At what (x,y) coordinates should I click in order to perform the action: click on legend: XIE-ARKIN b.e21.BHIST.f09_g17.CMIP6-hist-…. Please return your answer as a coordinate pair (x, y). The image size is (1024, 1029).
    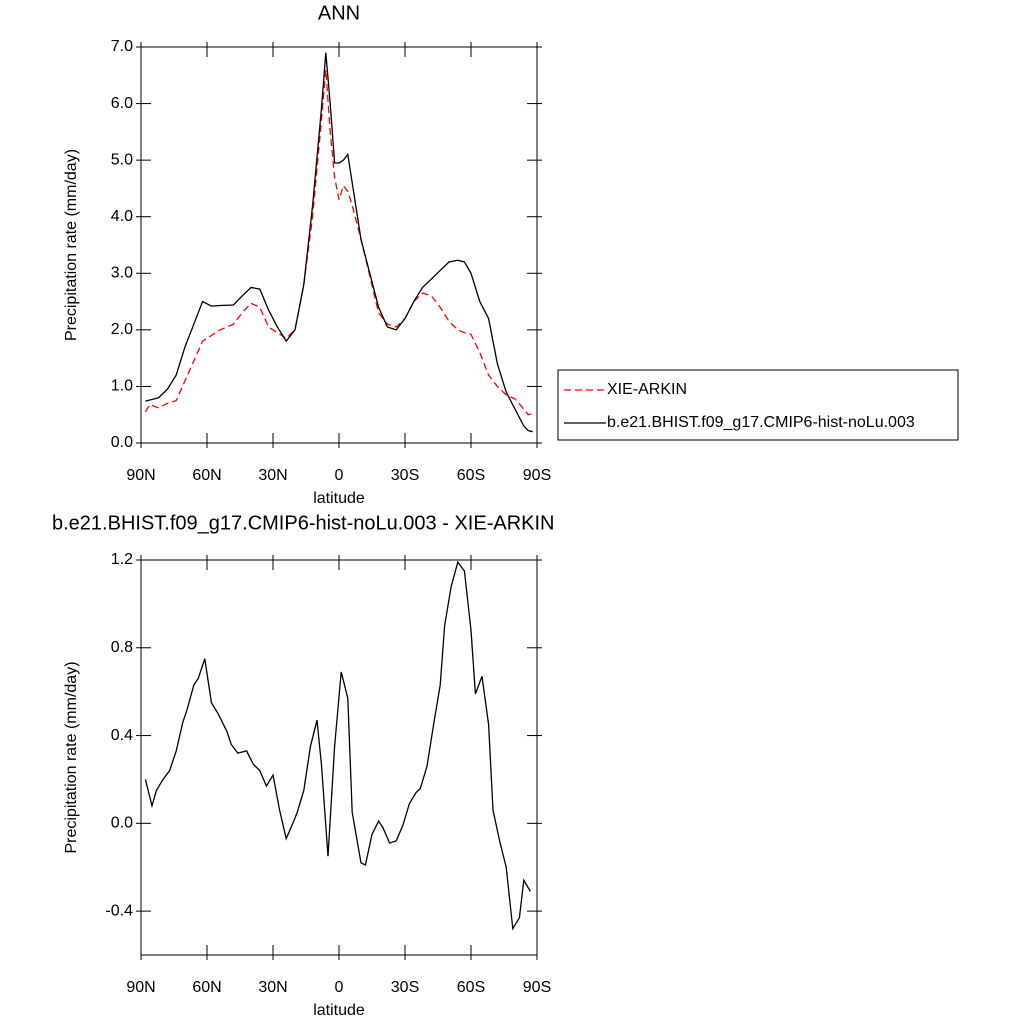
    Looking at the image, I should click on (758, 405).